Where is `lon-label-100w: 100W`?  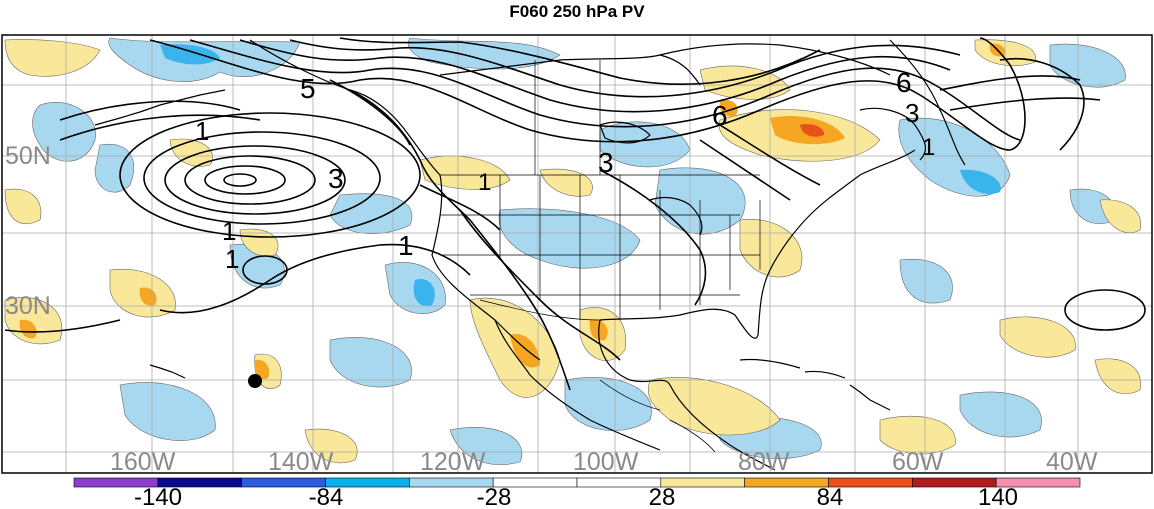 lon-label-100w: 100W is located at coordinates (606, 462).